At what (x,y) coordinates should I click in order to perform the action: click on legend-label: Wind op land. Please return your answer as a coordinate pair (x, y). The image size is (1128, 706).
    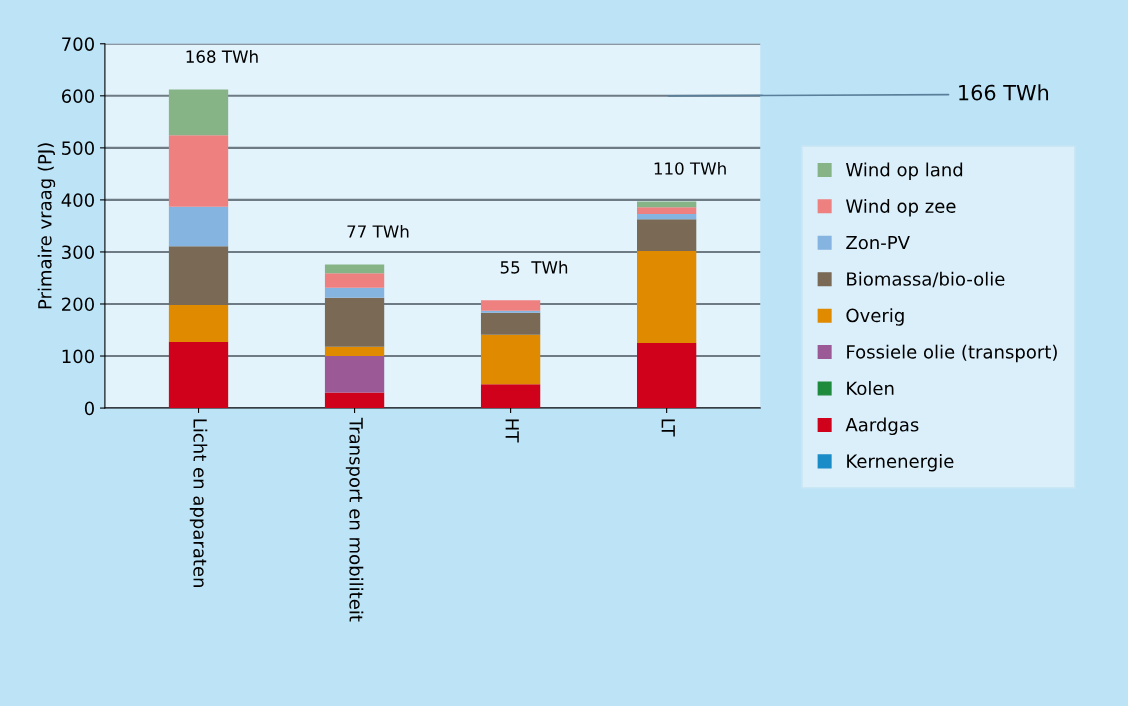
    Looking at the image, I should click on (904, 171).